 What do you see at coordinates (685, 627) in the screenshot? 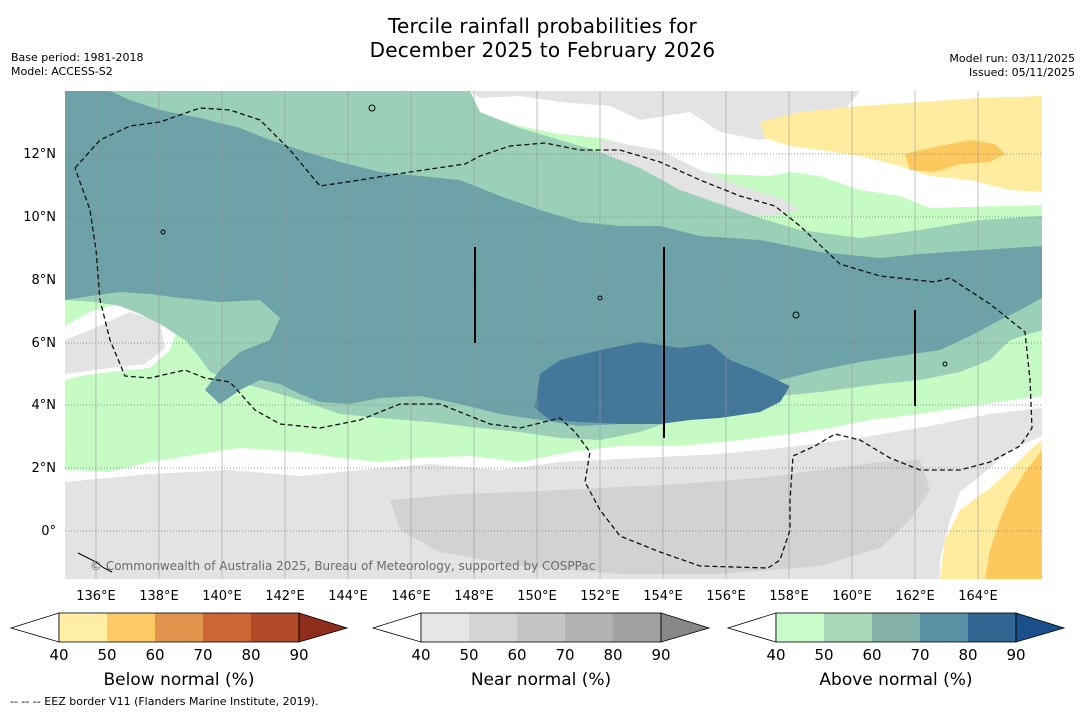
I see `colorbar-near-upper-extension` at bounding box center [685, 627].